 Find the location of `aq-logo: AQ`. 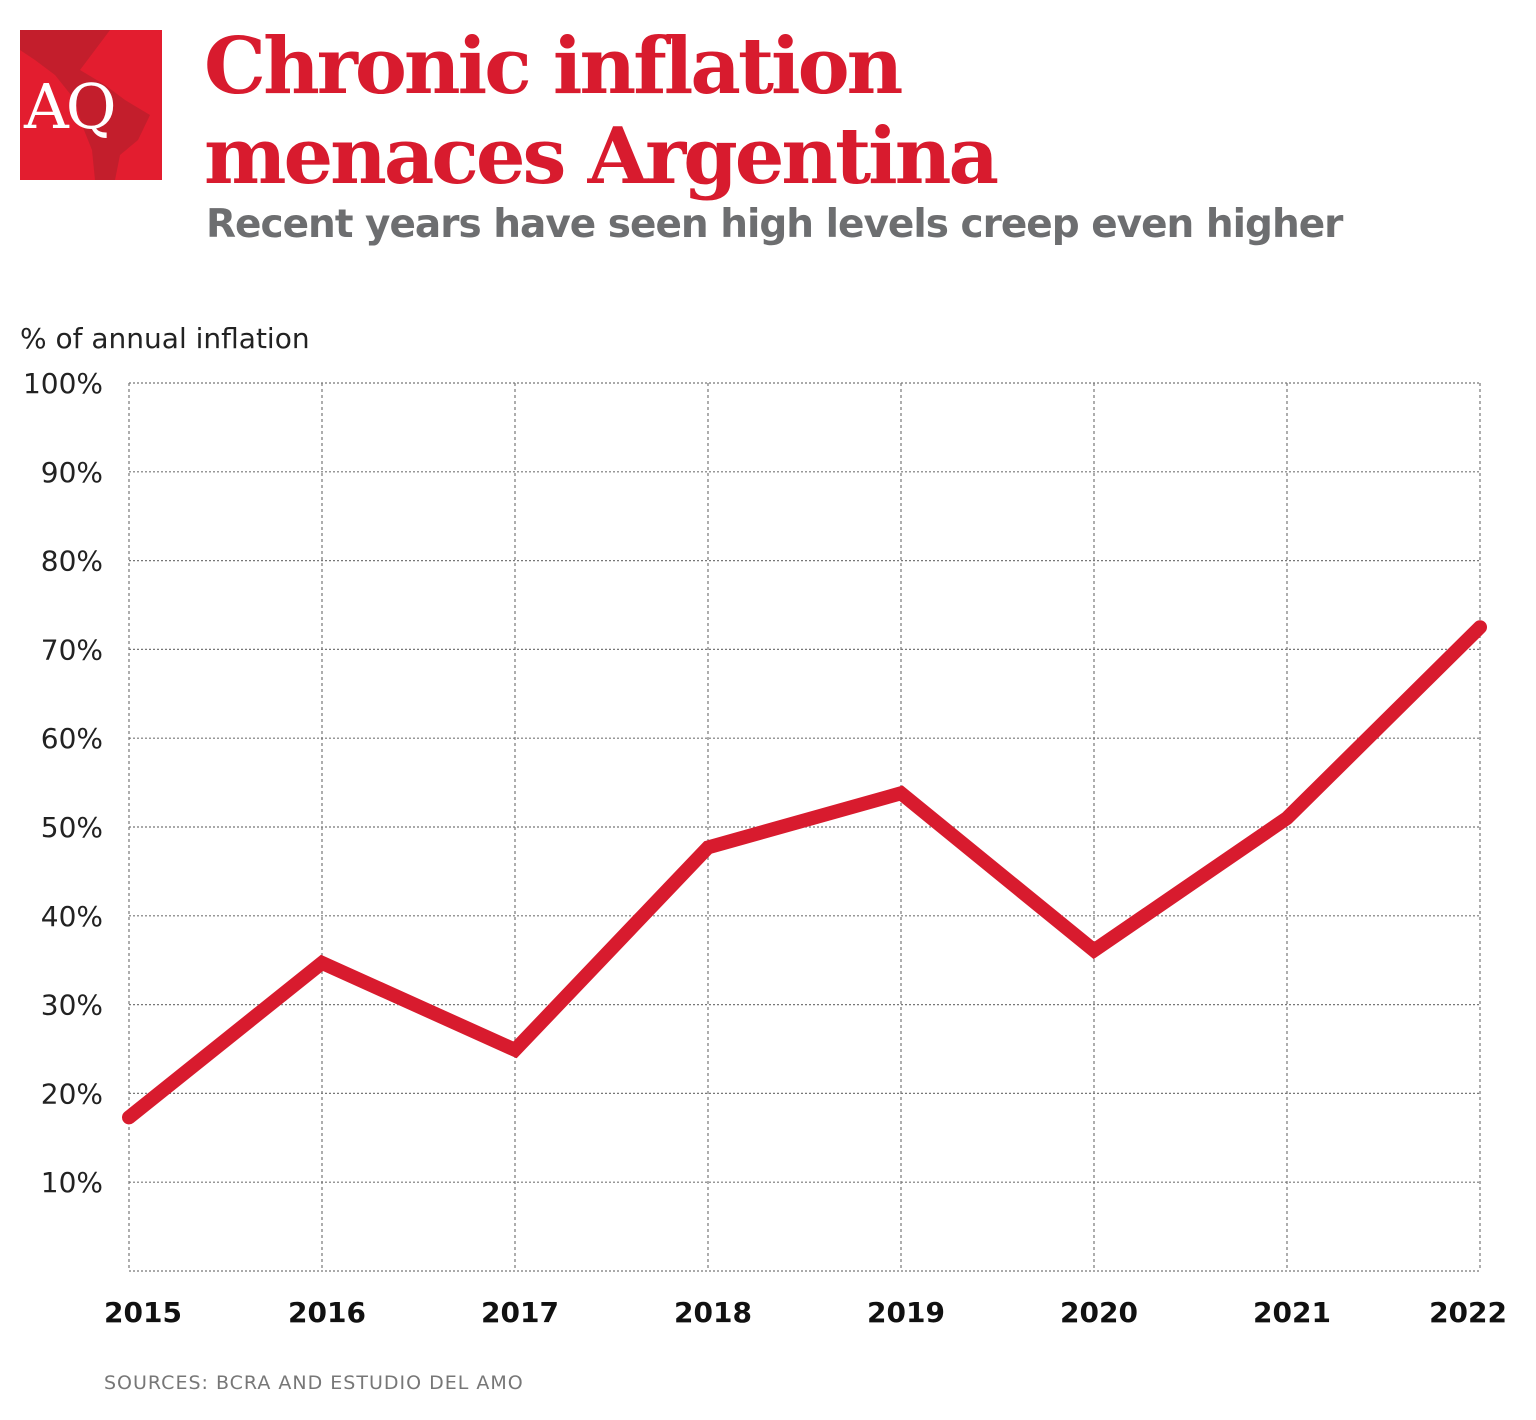

aq-logo: AQ is located at coordinates (91, 105).